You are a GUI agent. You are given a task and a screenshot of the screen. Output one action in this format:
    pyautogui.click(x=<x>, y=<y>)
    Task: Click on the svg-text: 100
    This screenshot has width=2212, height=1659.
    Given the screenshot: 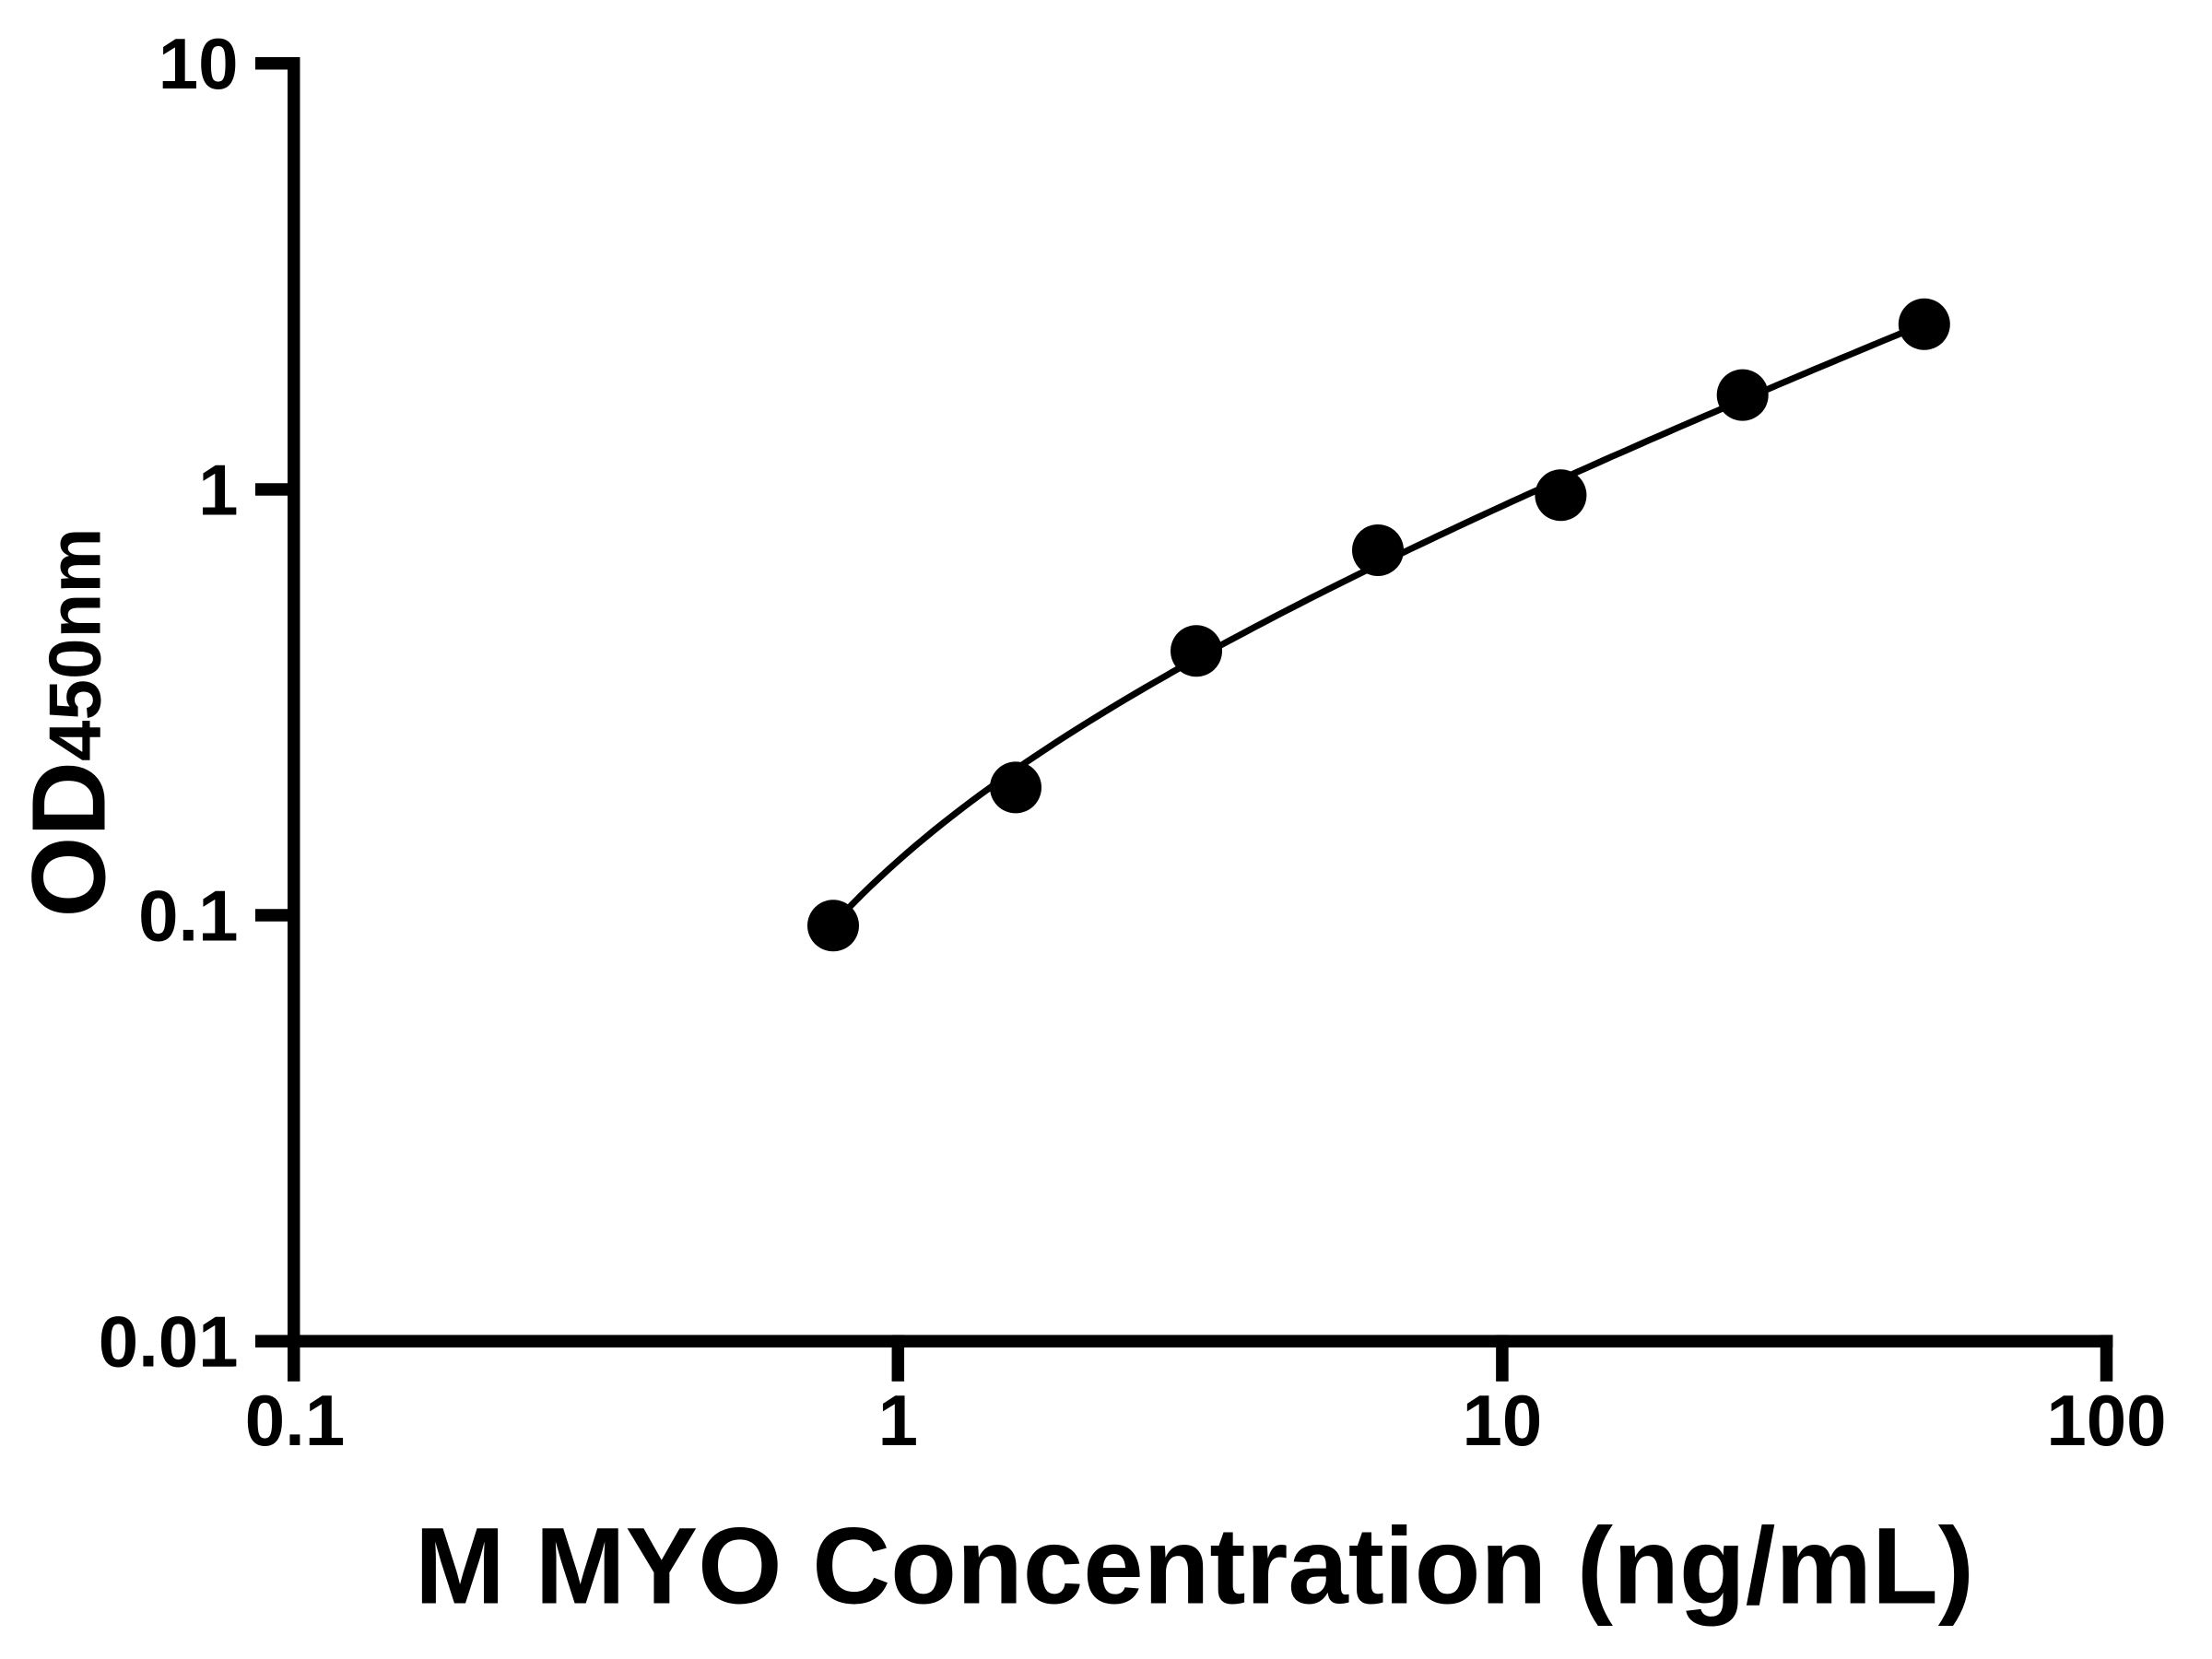 What is the action you would take?
    pyautogui.click(x=2106, y=1420)
    